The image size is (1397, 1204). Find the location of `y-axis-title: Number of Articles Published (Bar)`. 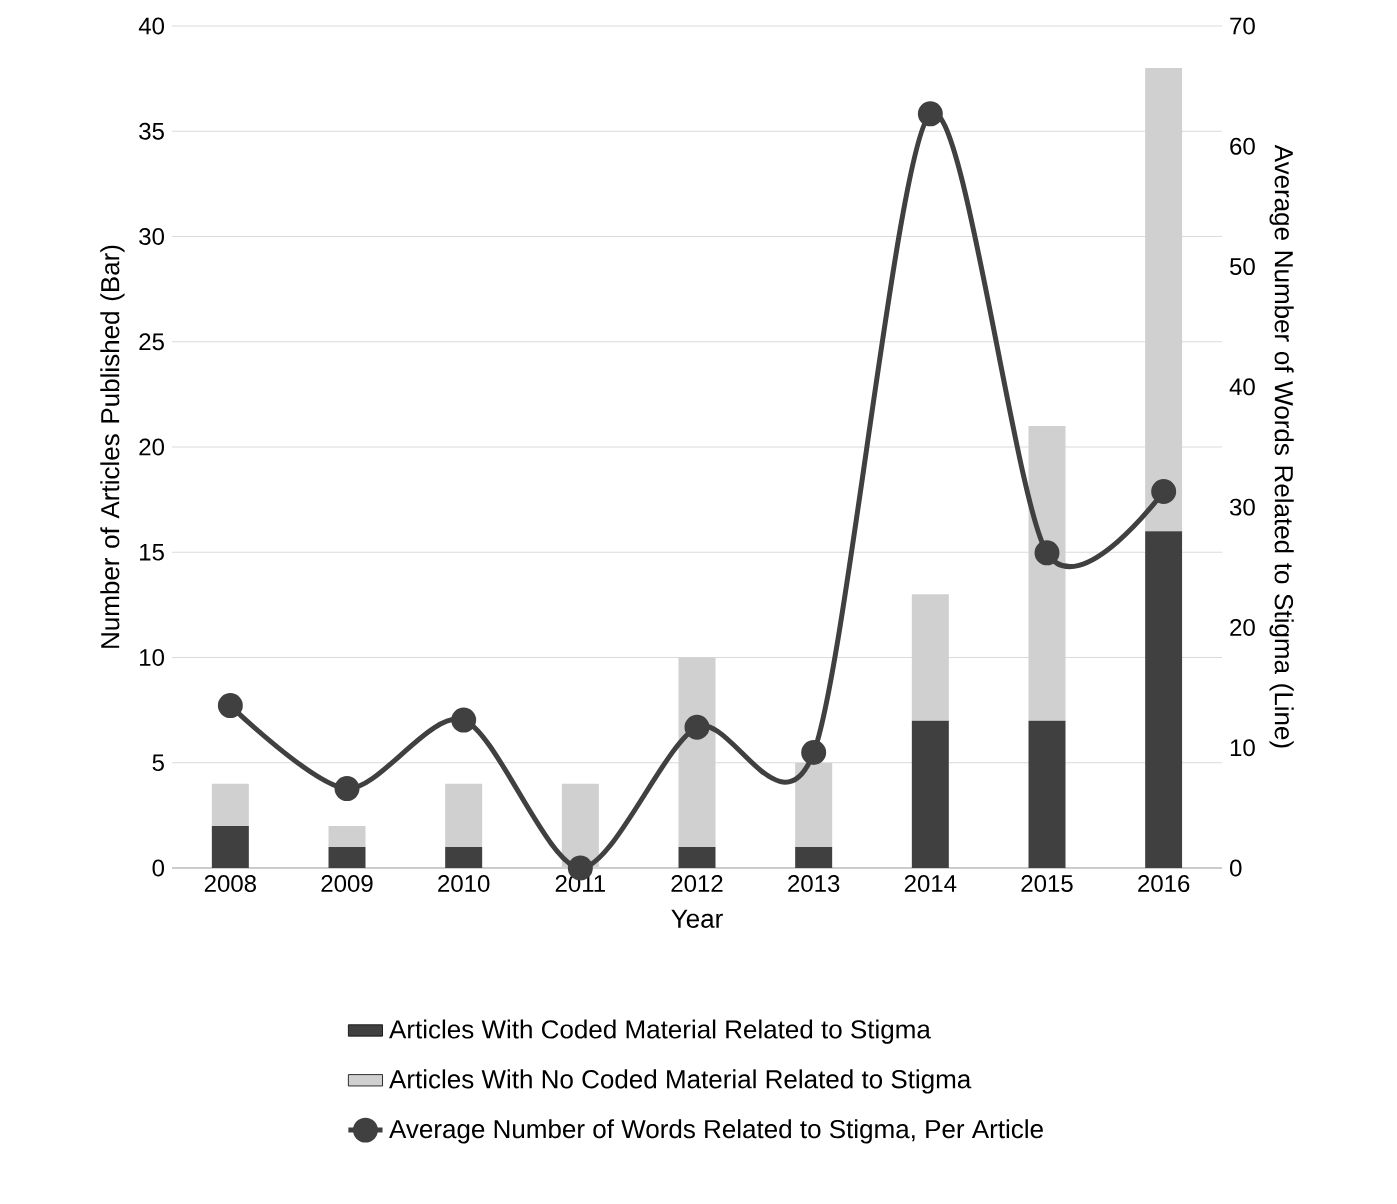

y-axis-title: Number of Articles Published (Bar) is located at coordinates (112, 446).